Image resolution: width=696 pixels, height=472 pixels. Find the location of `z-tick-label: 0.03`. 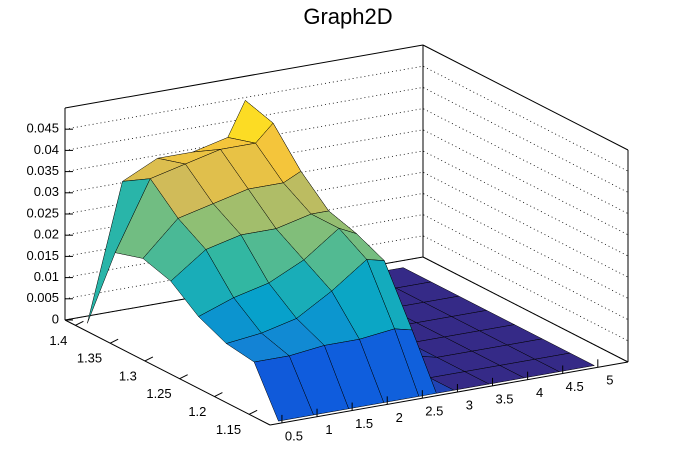

z-tick-label: 0.03 is located at coordinates (46, 191).